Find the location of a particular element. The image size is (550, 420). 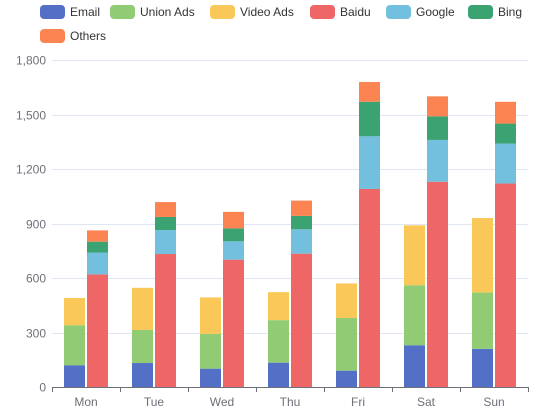

bar-video-ads-sat is located at coordinates (414, 255).